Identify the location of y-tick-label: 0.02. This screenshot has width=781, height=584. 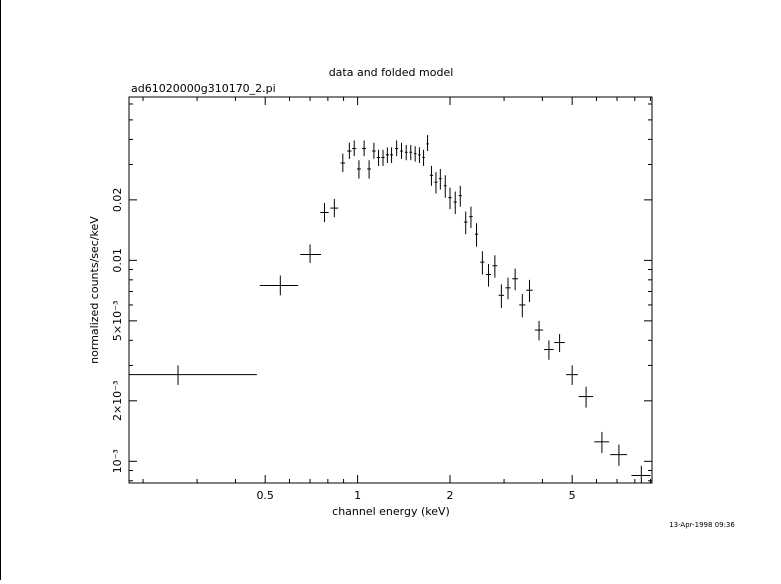
(117, 200).